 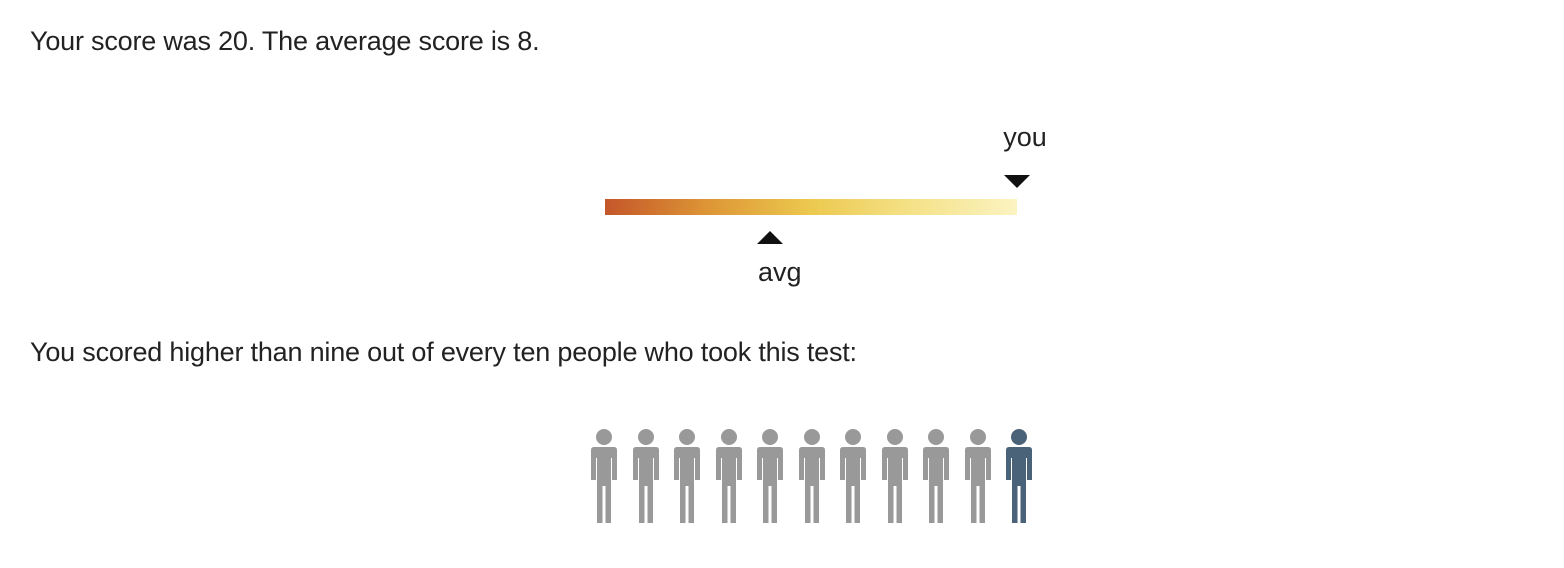 I want to click on score-gradient-bar, so click(x=811, y=207).